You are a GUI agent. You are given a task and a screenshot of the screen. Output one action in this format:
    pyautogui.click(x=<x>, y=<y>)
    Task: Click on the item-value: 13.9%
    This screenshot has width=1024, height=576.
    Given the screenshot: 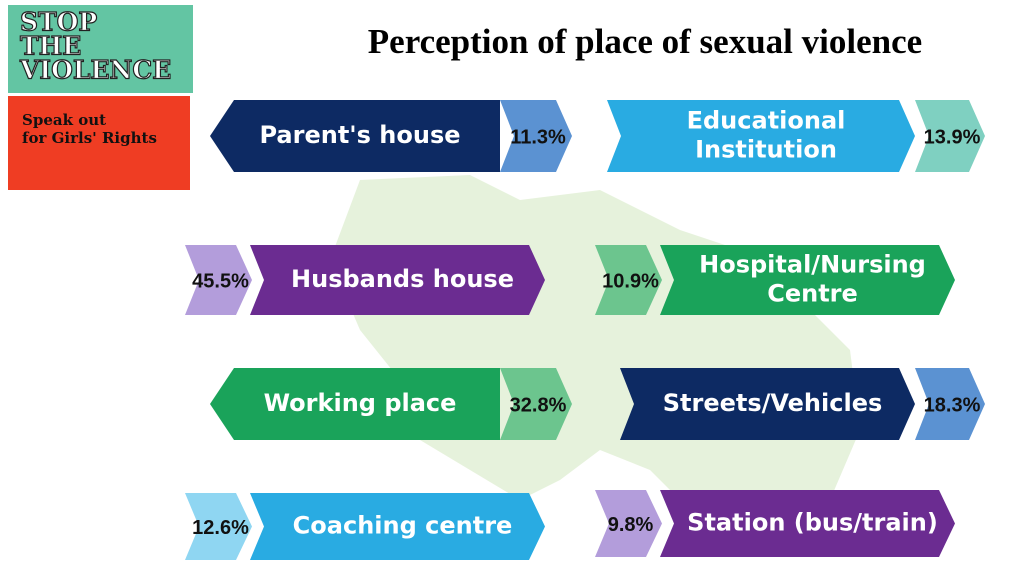 What is the action you would take?
    pyautogui.click(x=952, y=137)
    